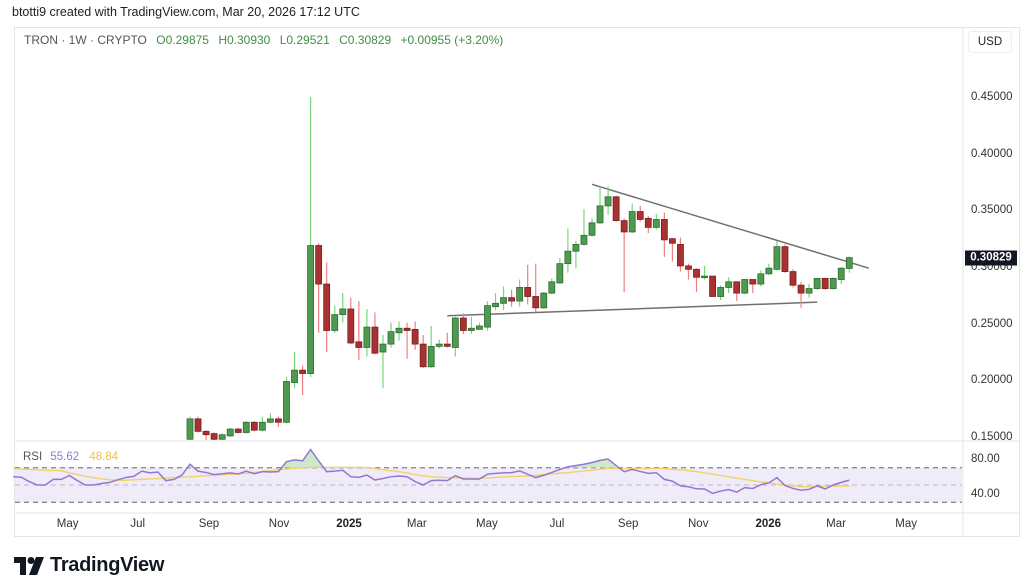  I want to click on rsi-ma-line, so click(431, 477).